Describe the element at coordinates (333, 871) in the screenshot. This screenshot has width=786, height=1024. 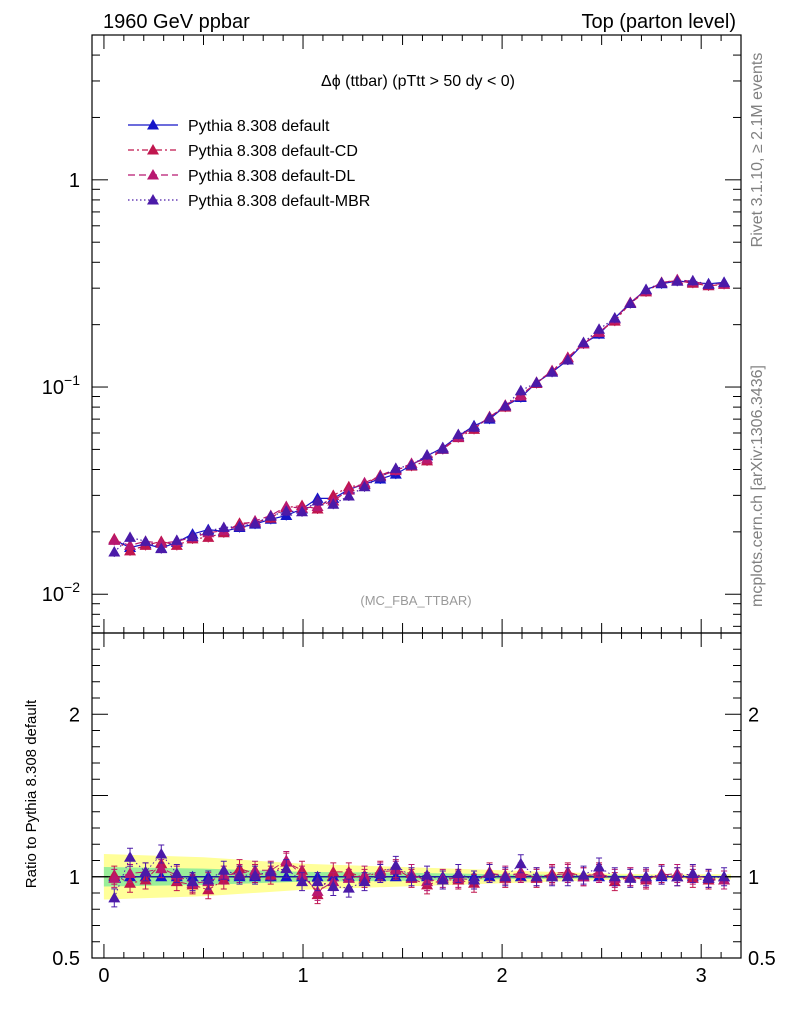
I see `ratio-point-cd` at that location.